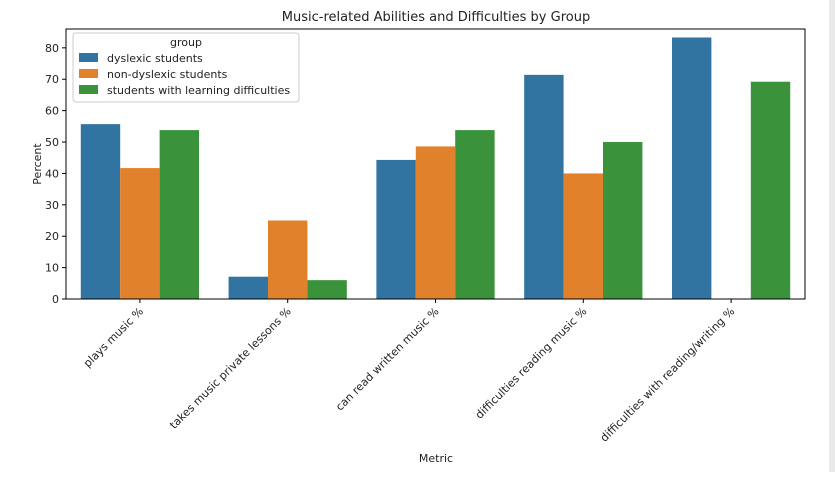  I want to click on x-tick-label: difficulties reading music %, so click(531, 363).